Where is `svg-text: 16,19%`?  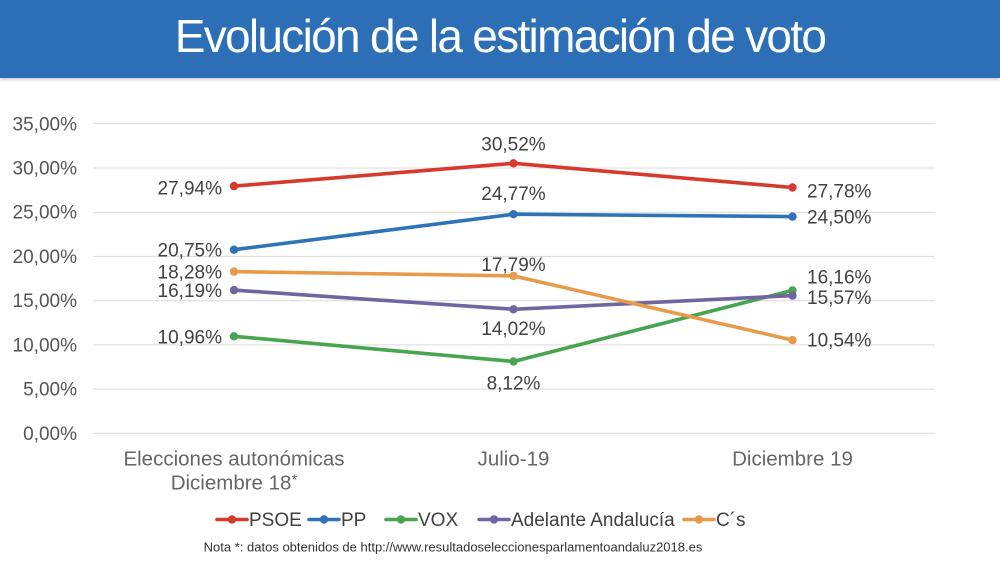
svg-text: 16,19% is located at coordinates (190, 291).